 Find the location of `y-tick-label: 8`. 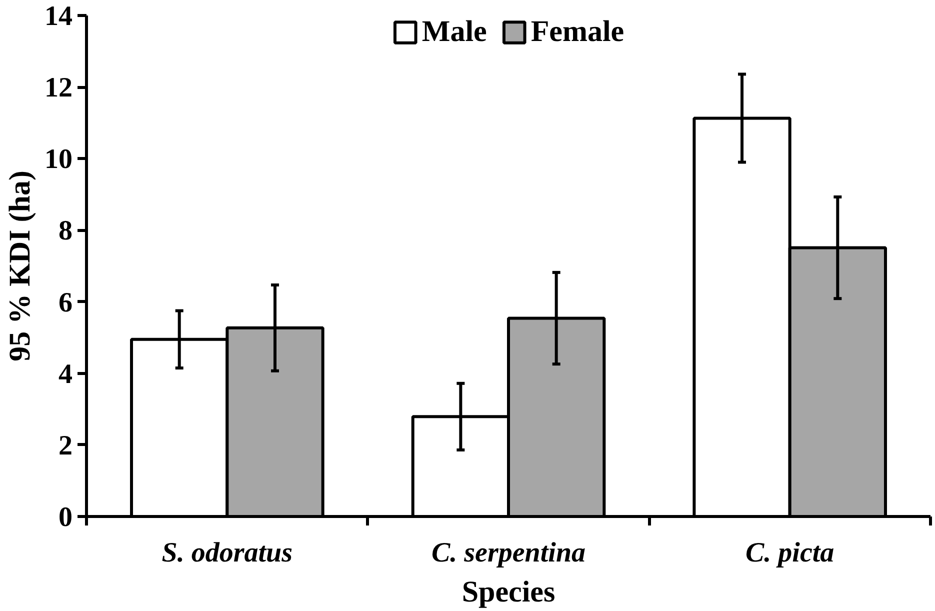

y-tick-label: 8 is located at coordinates (65, 231).